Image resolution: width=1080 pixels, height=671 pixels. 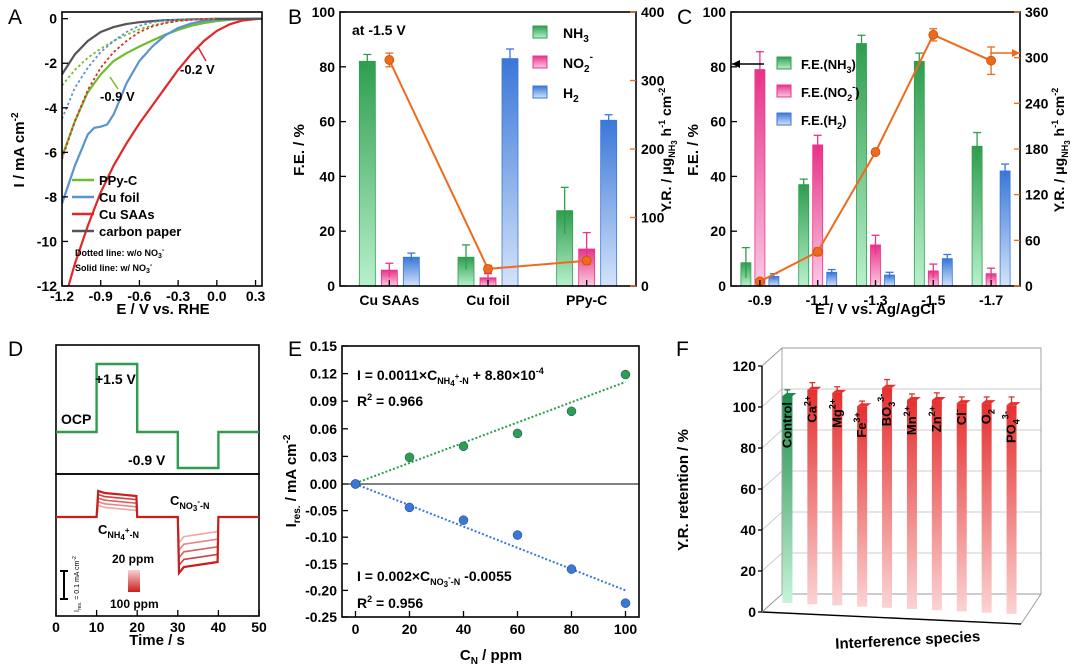 What do you see at coordinates (157, 545) in the screenshot?
I see `panel-d-bottom-frame` at bounding box center [157, 545].